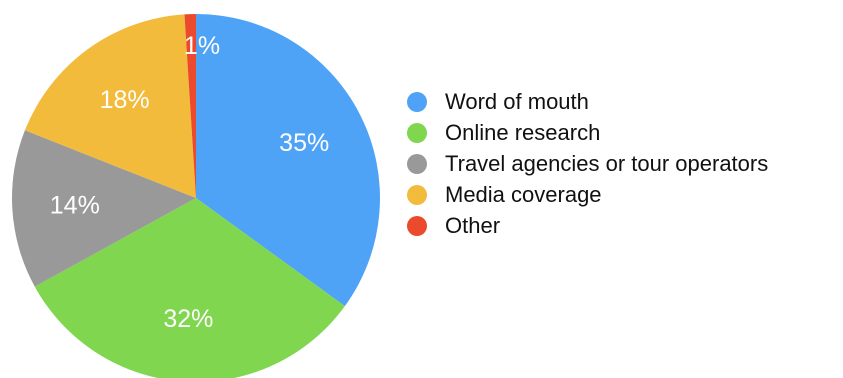 The image size is (843, 378). What do you see at coordinates (473, 225) in the screenshot?
I see `legend-label-other: Other` at bounding box center [473, 225].